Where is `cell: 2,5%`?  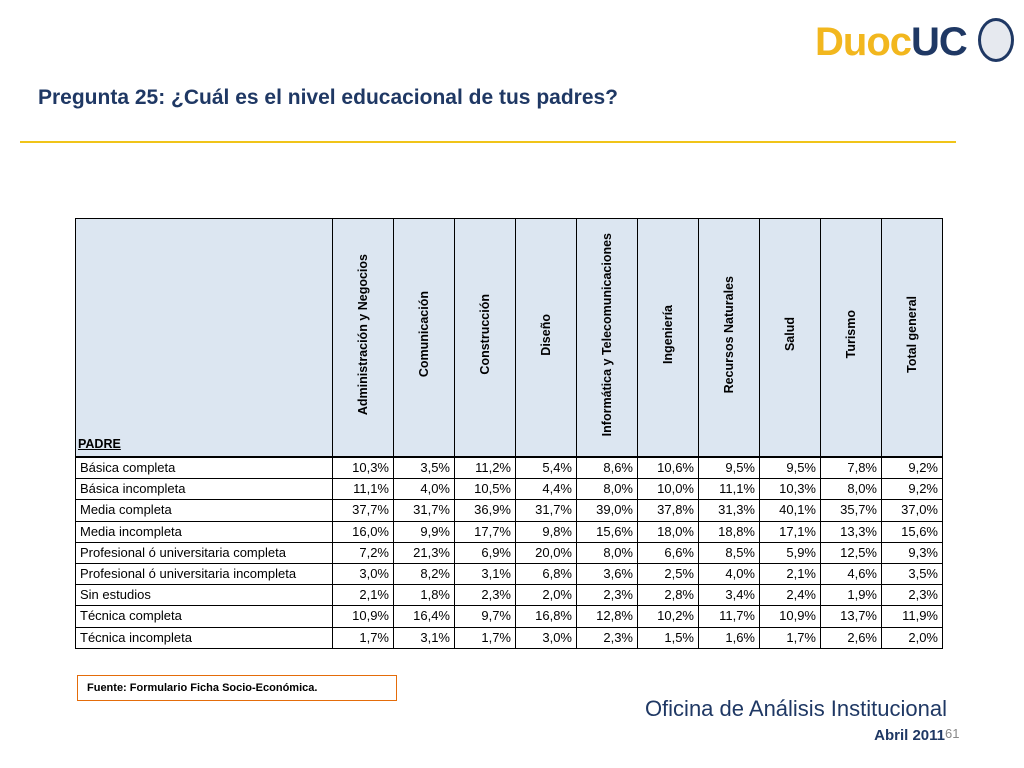 cell: 2,5% is located at coordinates (668, 574).